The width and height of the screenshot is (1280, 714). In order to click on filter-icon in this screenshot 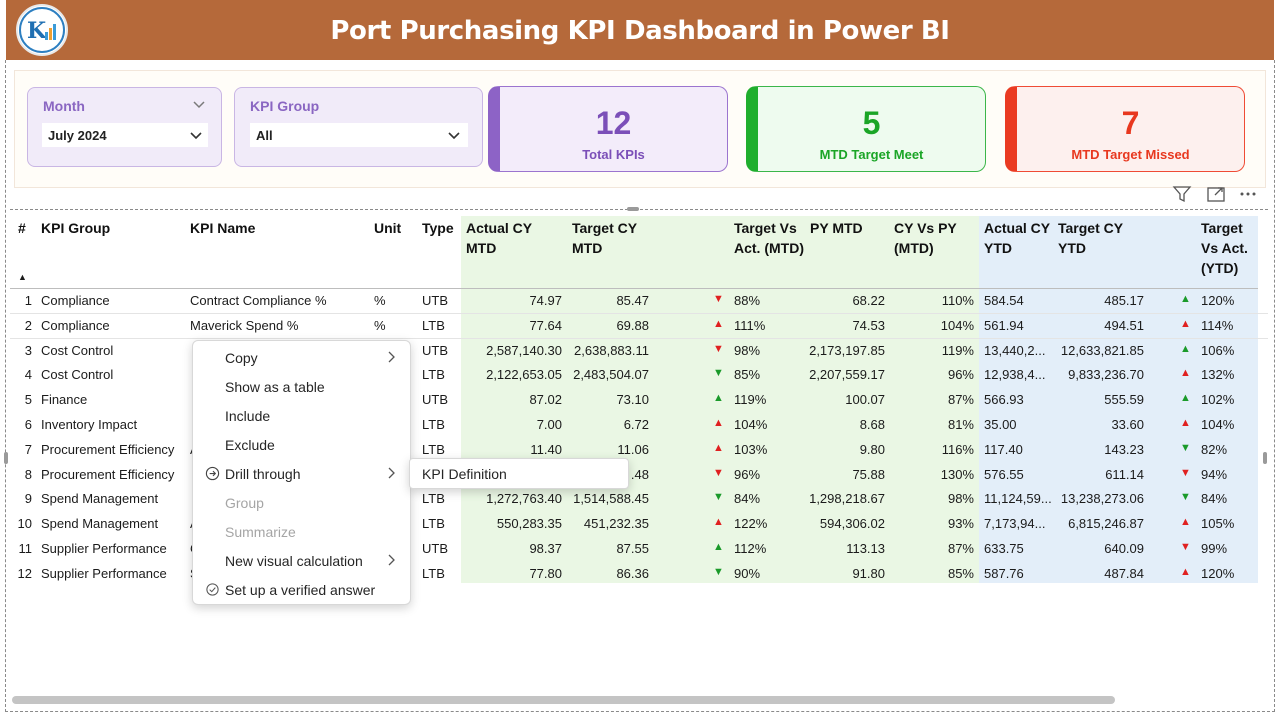, I will do `click(1182, 194)`.